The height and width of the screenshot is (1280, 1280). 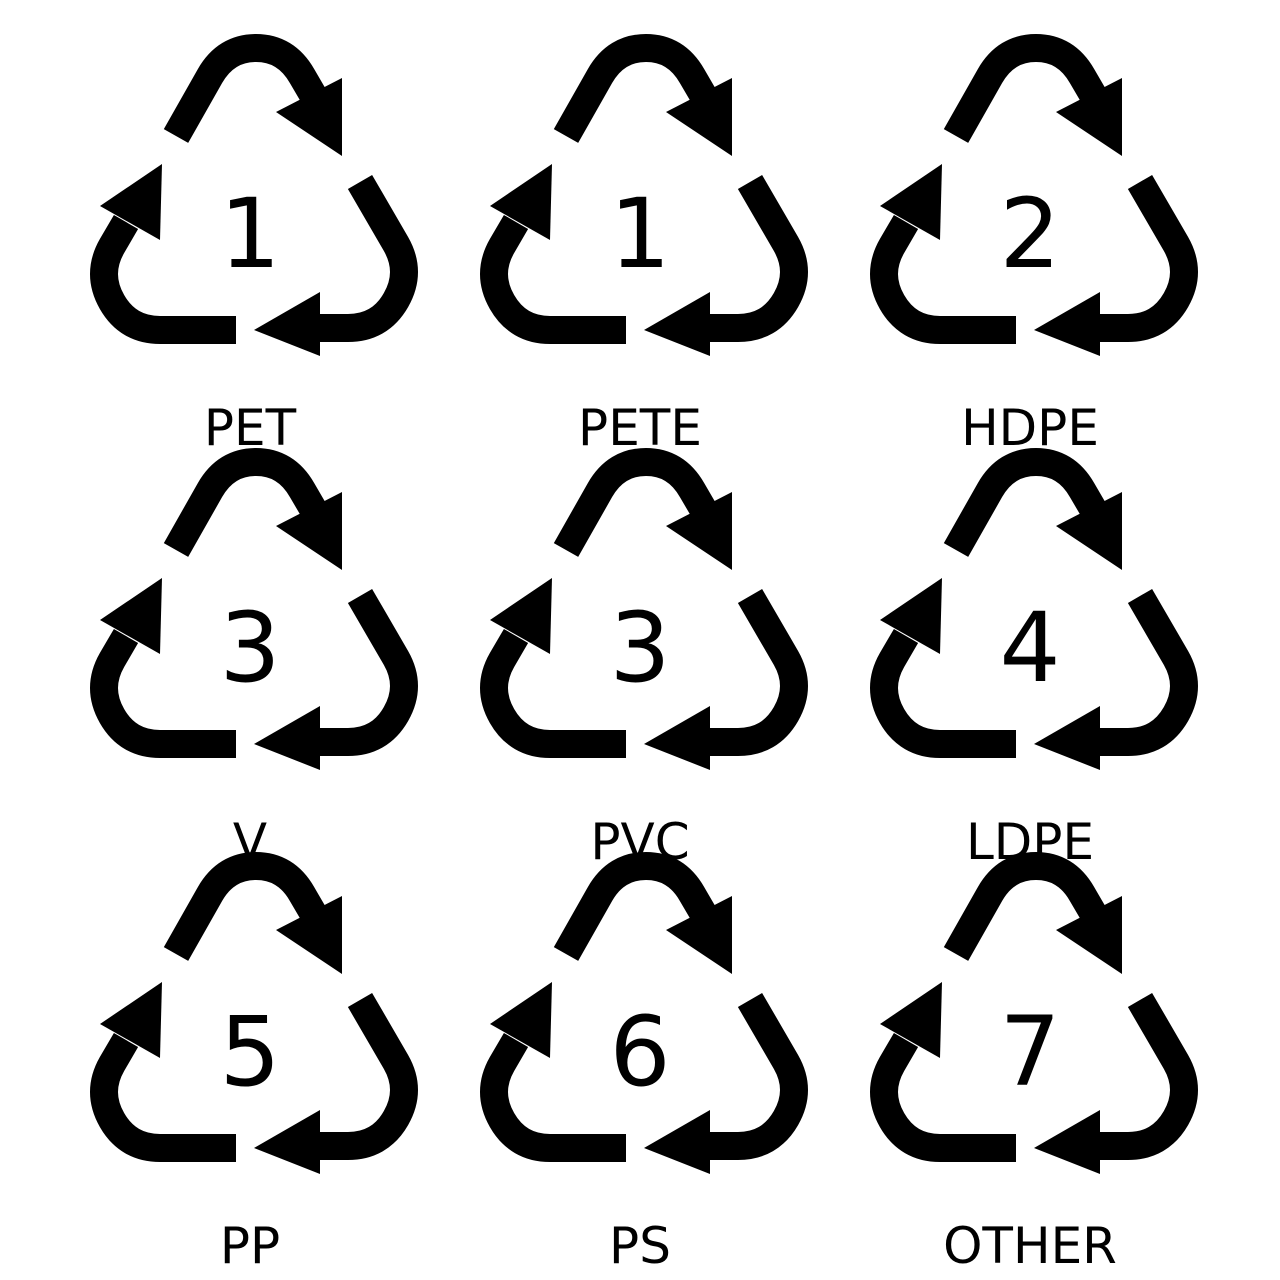 I want to click on recycling-symbol: 3 PVC, so click(x=640, y=666).